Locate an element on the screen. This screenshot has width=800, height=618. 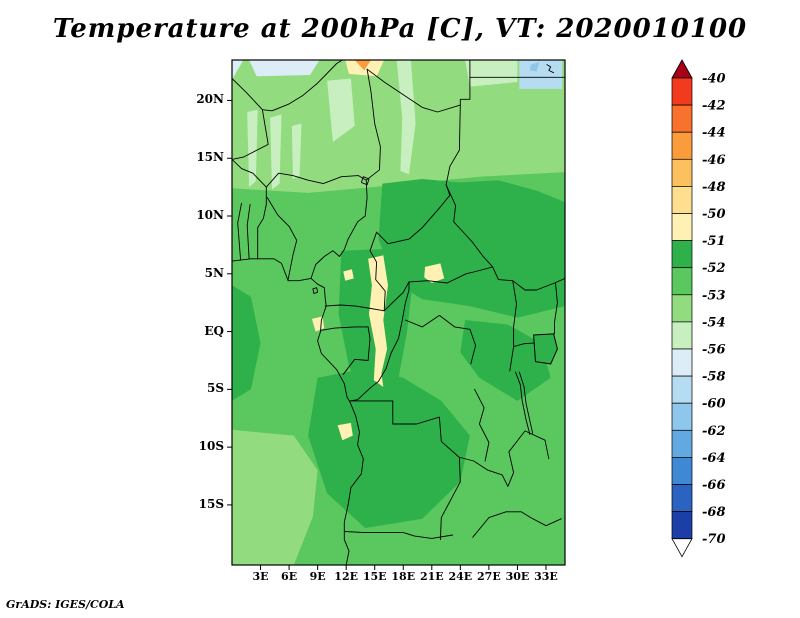
map-patch-blue-dot is located at coordinates (534, 67).